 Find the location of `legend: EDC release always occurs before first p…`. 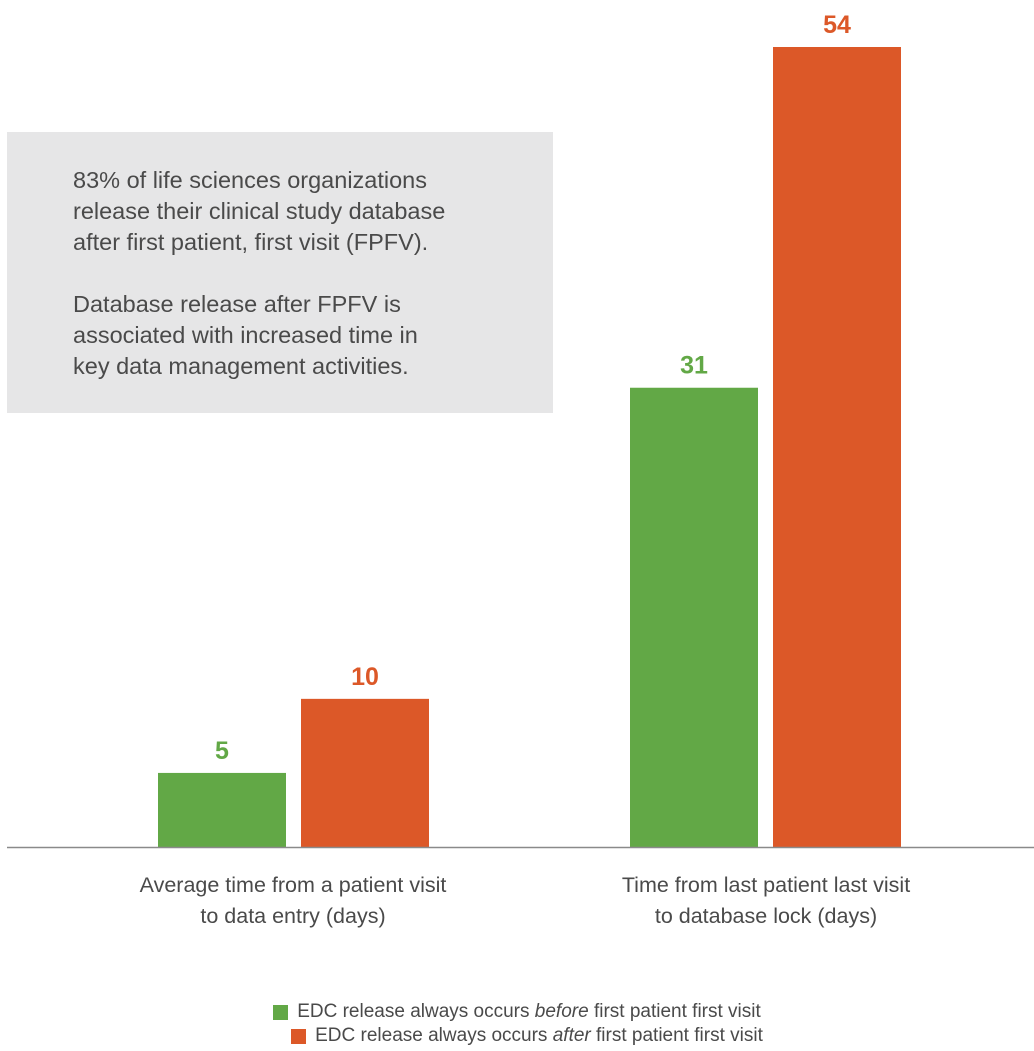

legend: EDC release always occurs before first p… is located at coordinates (517, 1024).